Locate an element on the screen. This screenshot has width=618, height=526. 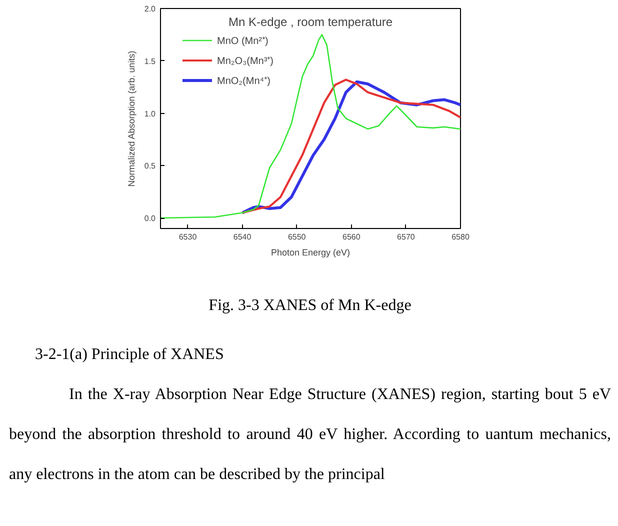
x-tick-label: 6560 is located at coordinates (351, 237).